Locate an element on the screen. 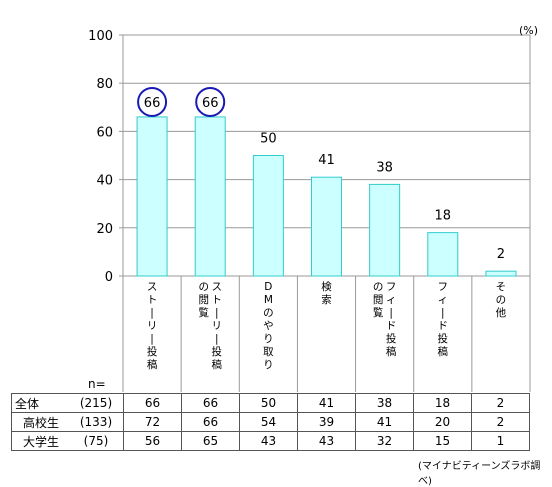 The height and width of the screenshot is (487, 552). data-label: 2 is located at coordinates (501, 254).